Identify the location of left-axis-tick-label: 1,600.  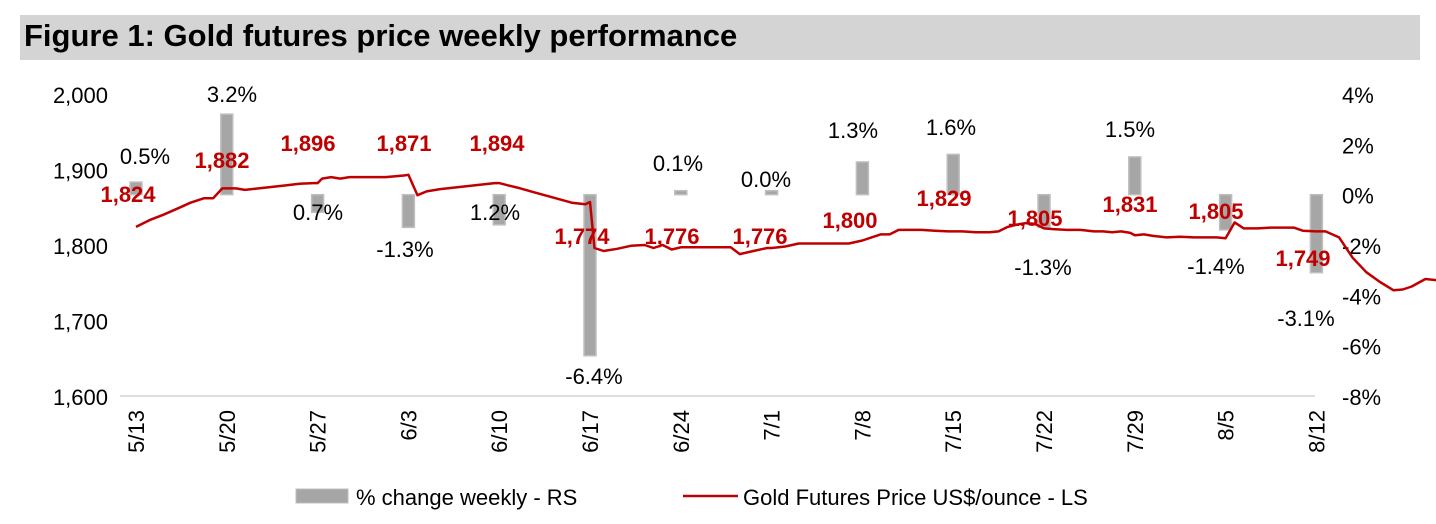
(80, 397).